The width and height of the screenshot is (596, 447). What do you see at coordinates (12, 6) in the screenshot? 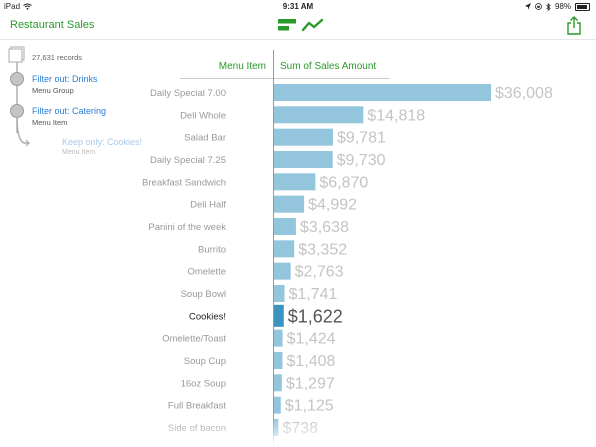
I see `device-label: iPad` at bounding box center [12, 6].